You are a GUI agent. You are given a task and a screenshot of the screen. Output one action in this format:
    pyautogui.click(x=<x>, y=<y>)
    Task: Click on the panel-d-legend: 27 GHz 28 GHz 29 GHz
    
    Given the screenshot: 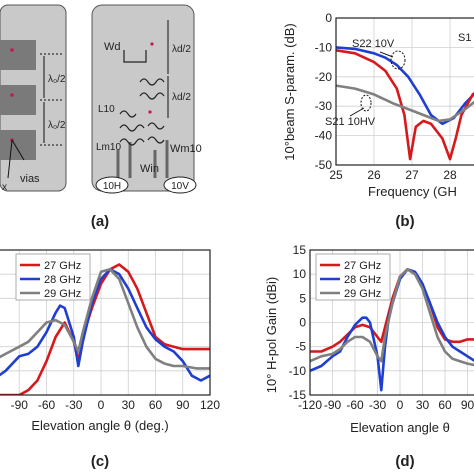 What is the action you would take?
    pyautogui.click(x=353, y=277)
    